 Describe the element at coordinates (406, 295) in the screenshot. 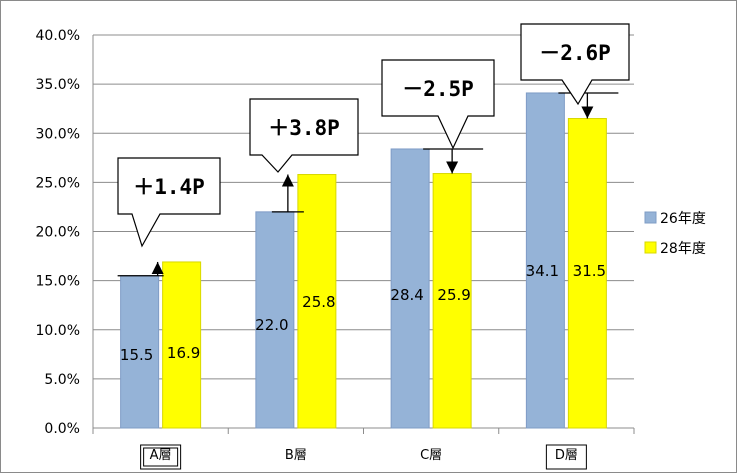

I see `data-label: 28.4` at that location.